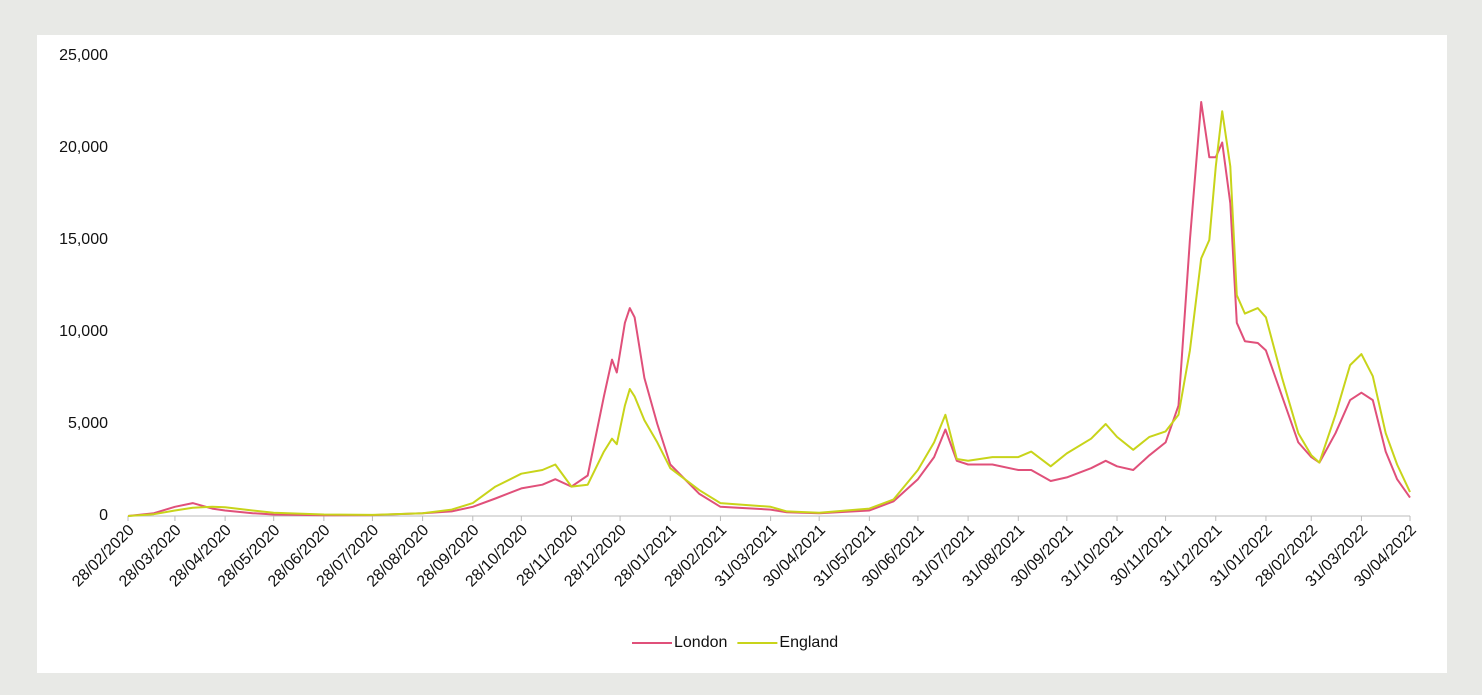 This screenshot has height=695, width=1482. What do you see at coordinates (103, 515) in the screenshot?
I see `y-tick-label: 0` at bounding box center [103, 515].